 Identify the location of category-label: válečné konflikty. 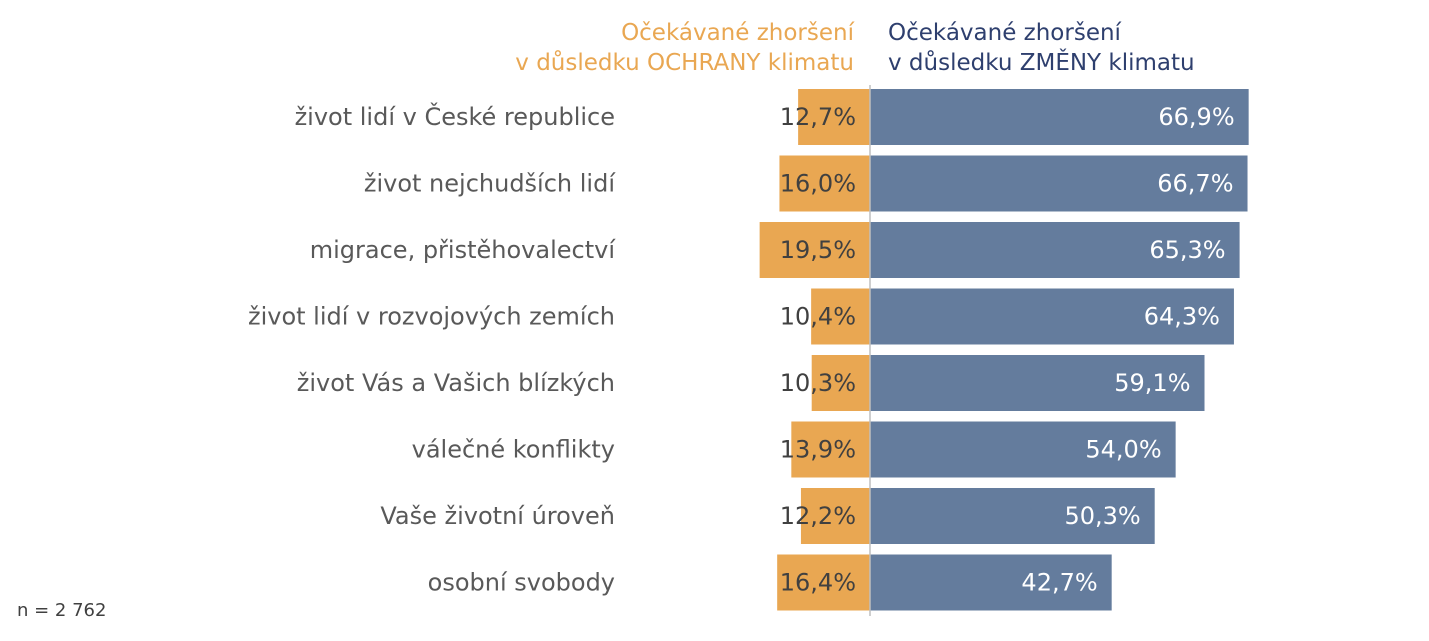
(513, 450).